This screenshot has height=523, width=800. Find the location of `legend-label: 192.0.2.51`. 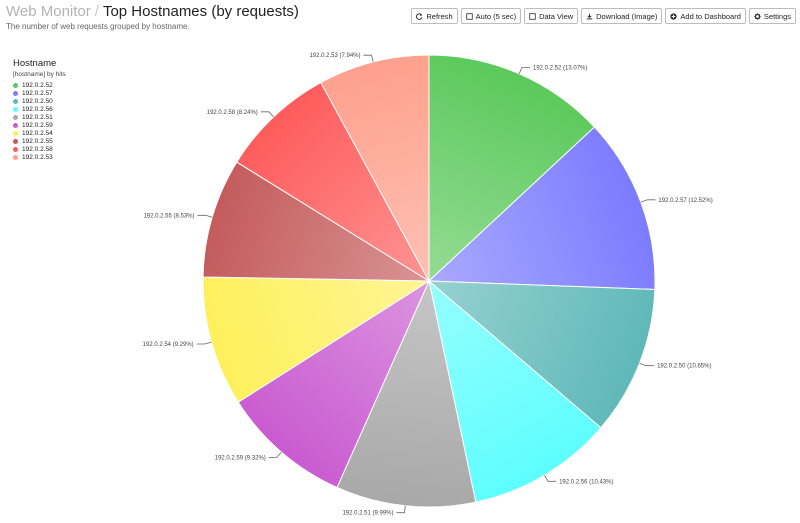

legend-label: 192.0.2.51 is located at coordinates (37, 117).